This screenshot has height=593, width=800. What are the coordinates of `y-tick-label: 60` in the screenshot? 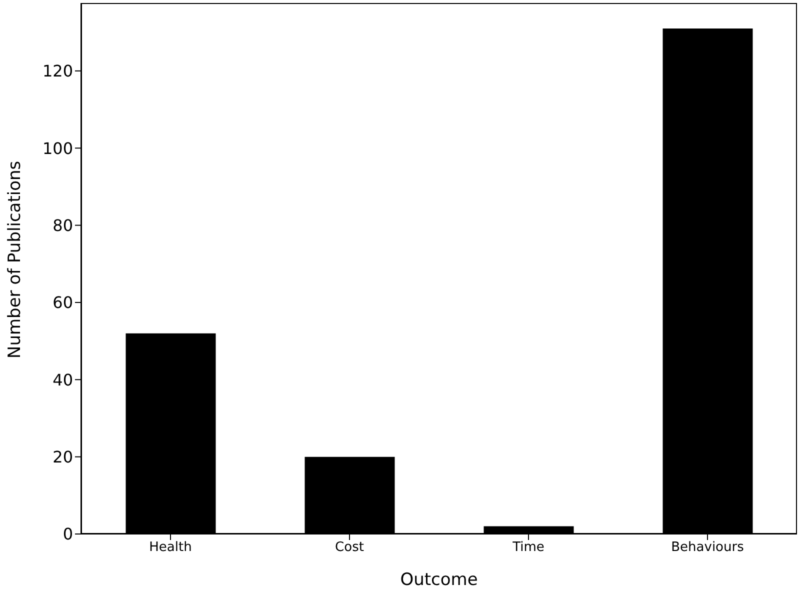 It's located at (62, 302).